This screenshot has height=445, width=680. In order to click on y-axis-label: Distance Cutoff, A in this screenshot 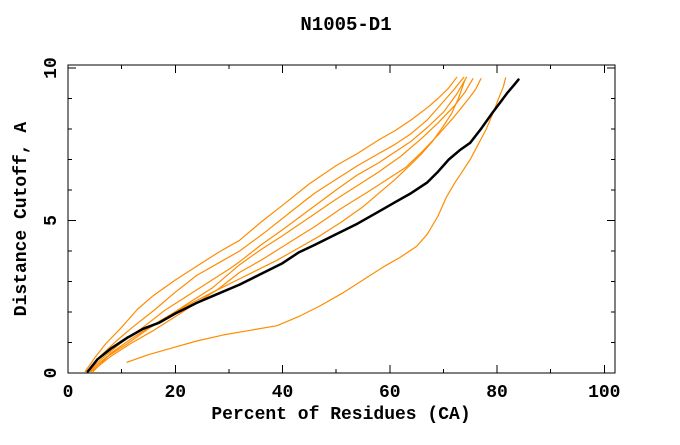, I will do `click(22, 219)`.